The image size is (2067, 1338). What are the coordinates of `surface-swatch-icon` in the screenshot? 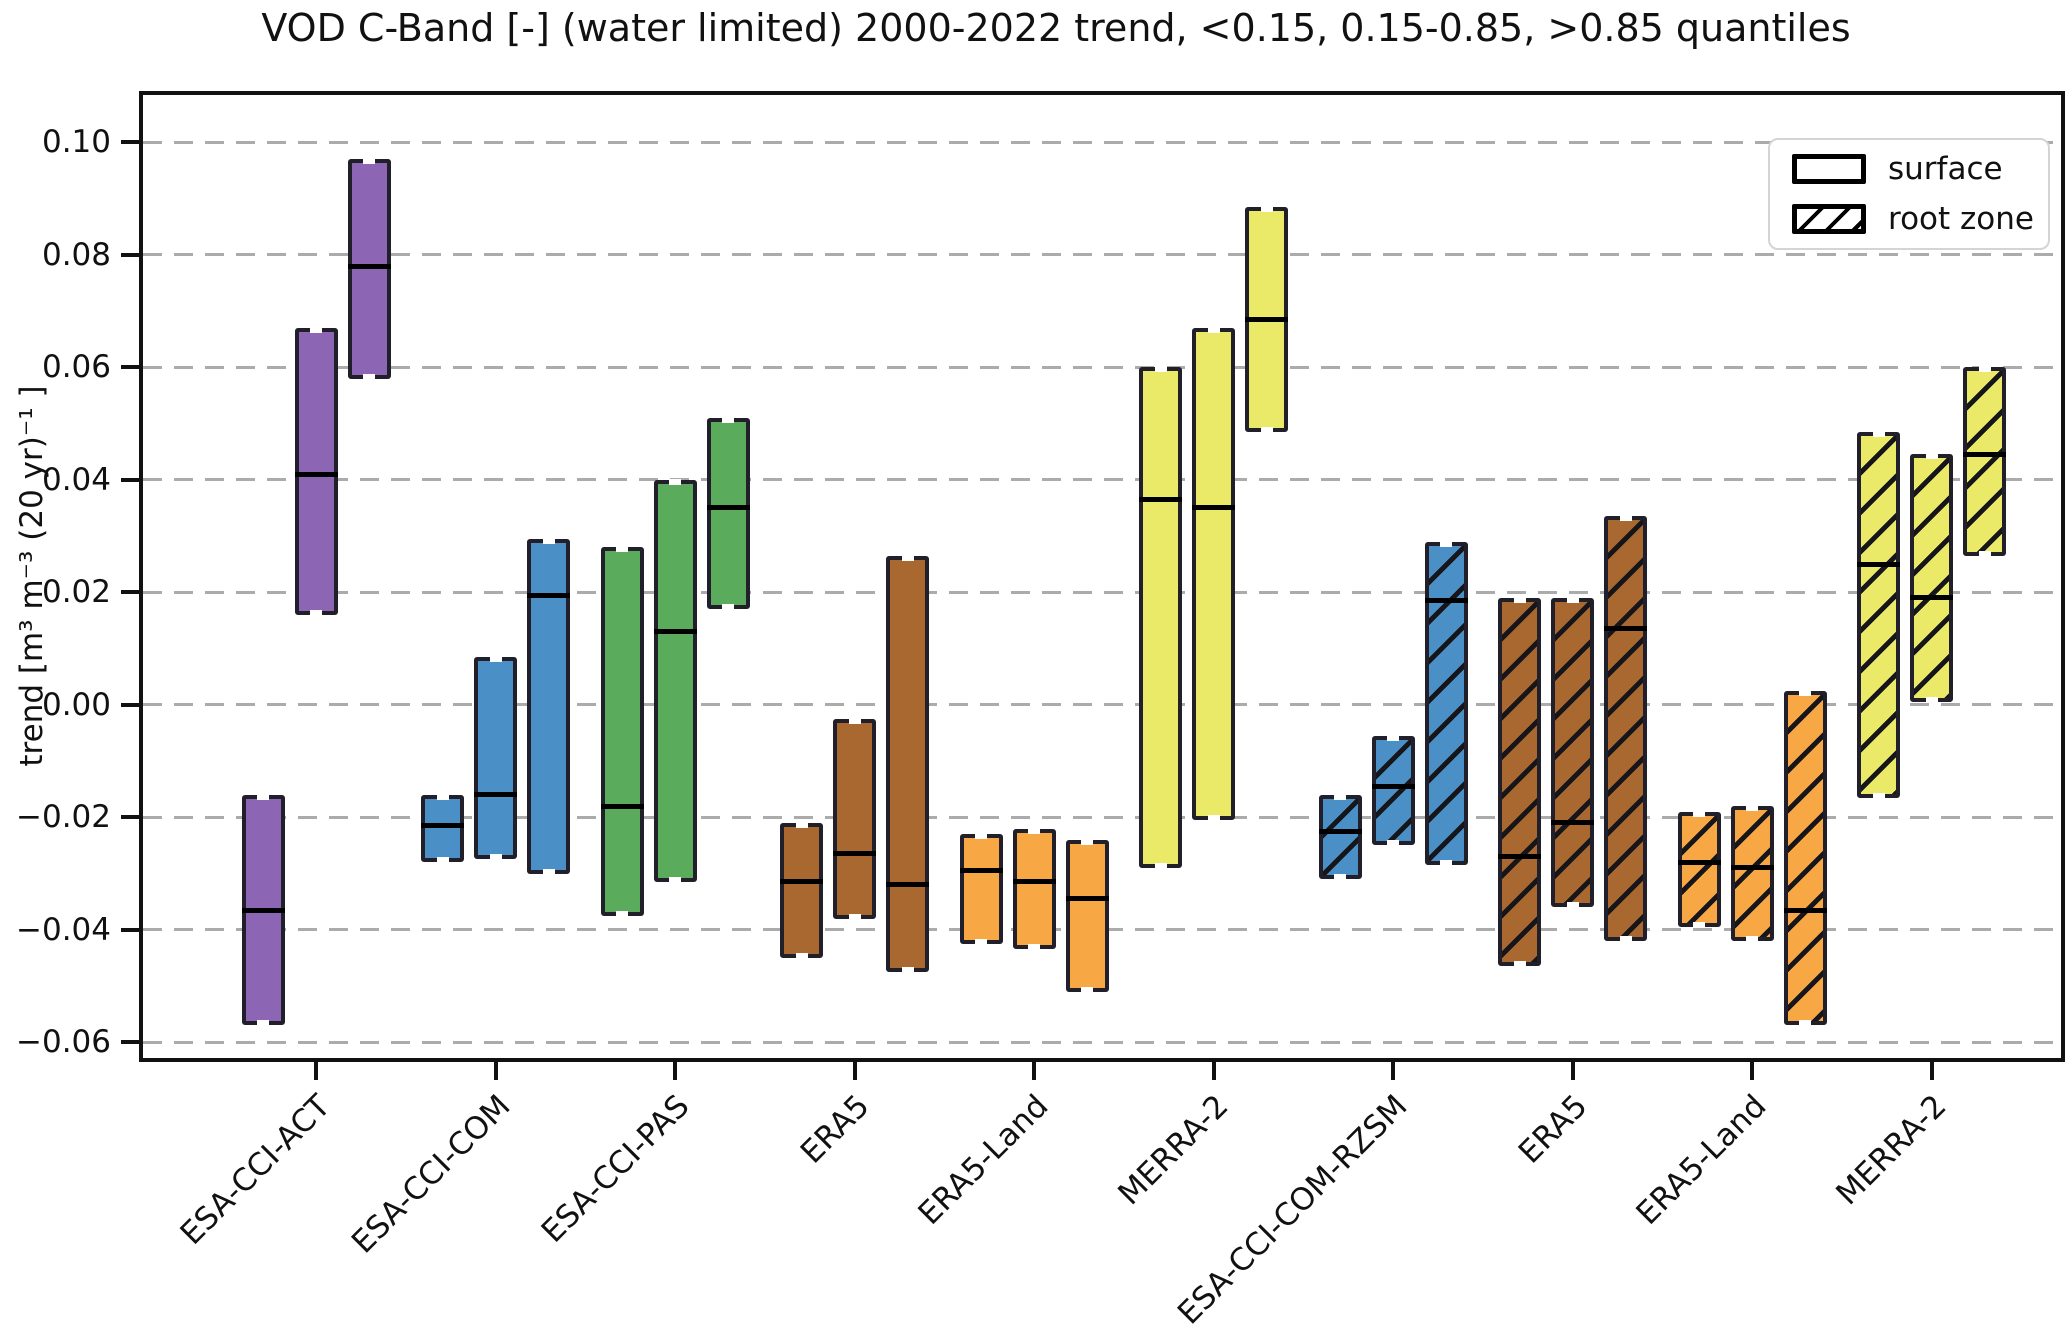 It's located at (1829, 169).